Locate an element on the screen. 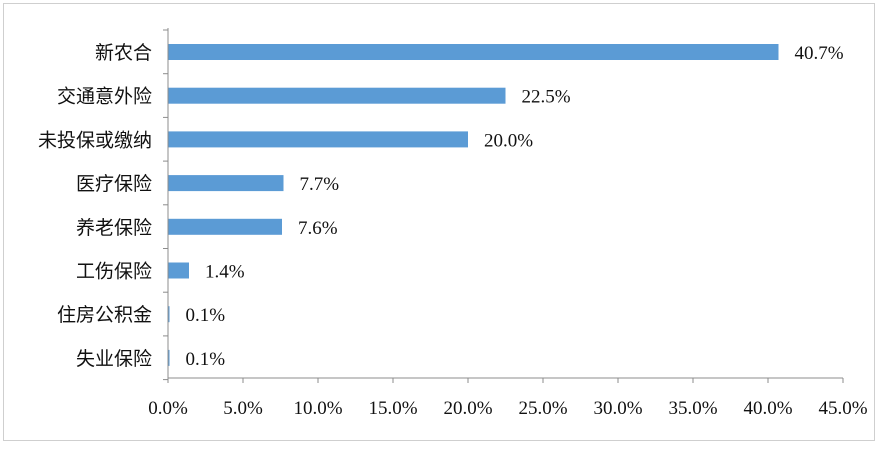 The image size is (886, 450). category-label-3: 医疗保险 is located at coordinates (114, 184).